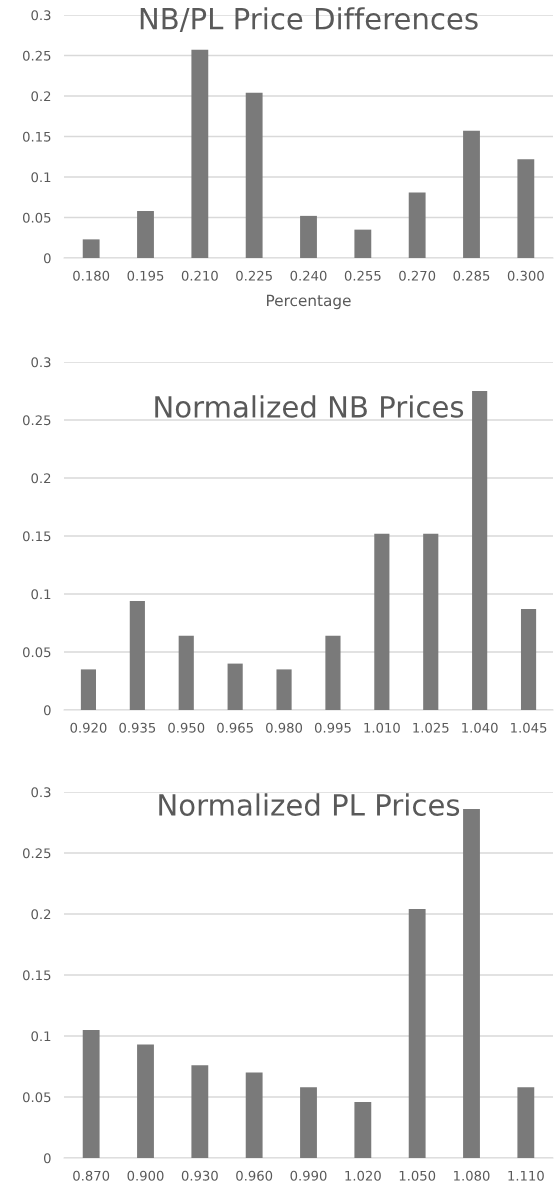 The image size is (556, 1189). What do you see at coordinates (332, 727) in the screenshot?
I see `x-tick-label: 0.995` at bounding box center [332, 727].